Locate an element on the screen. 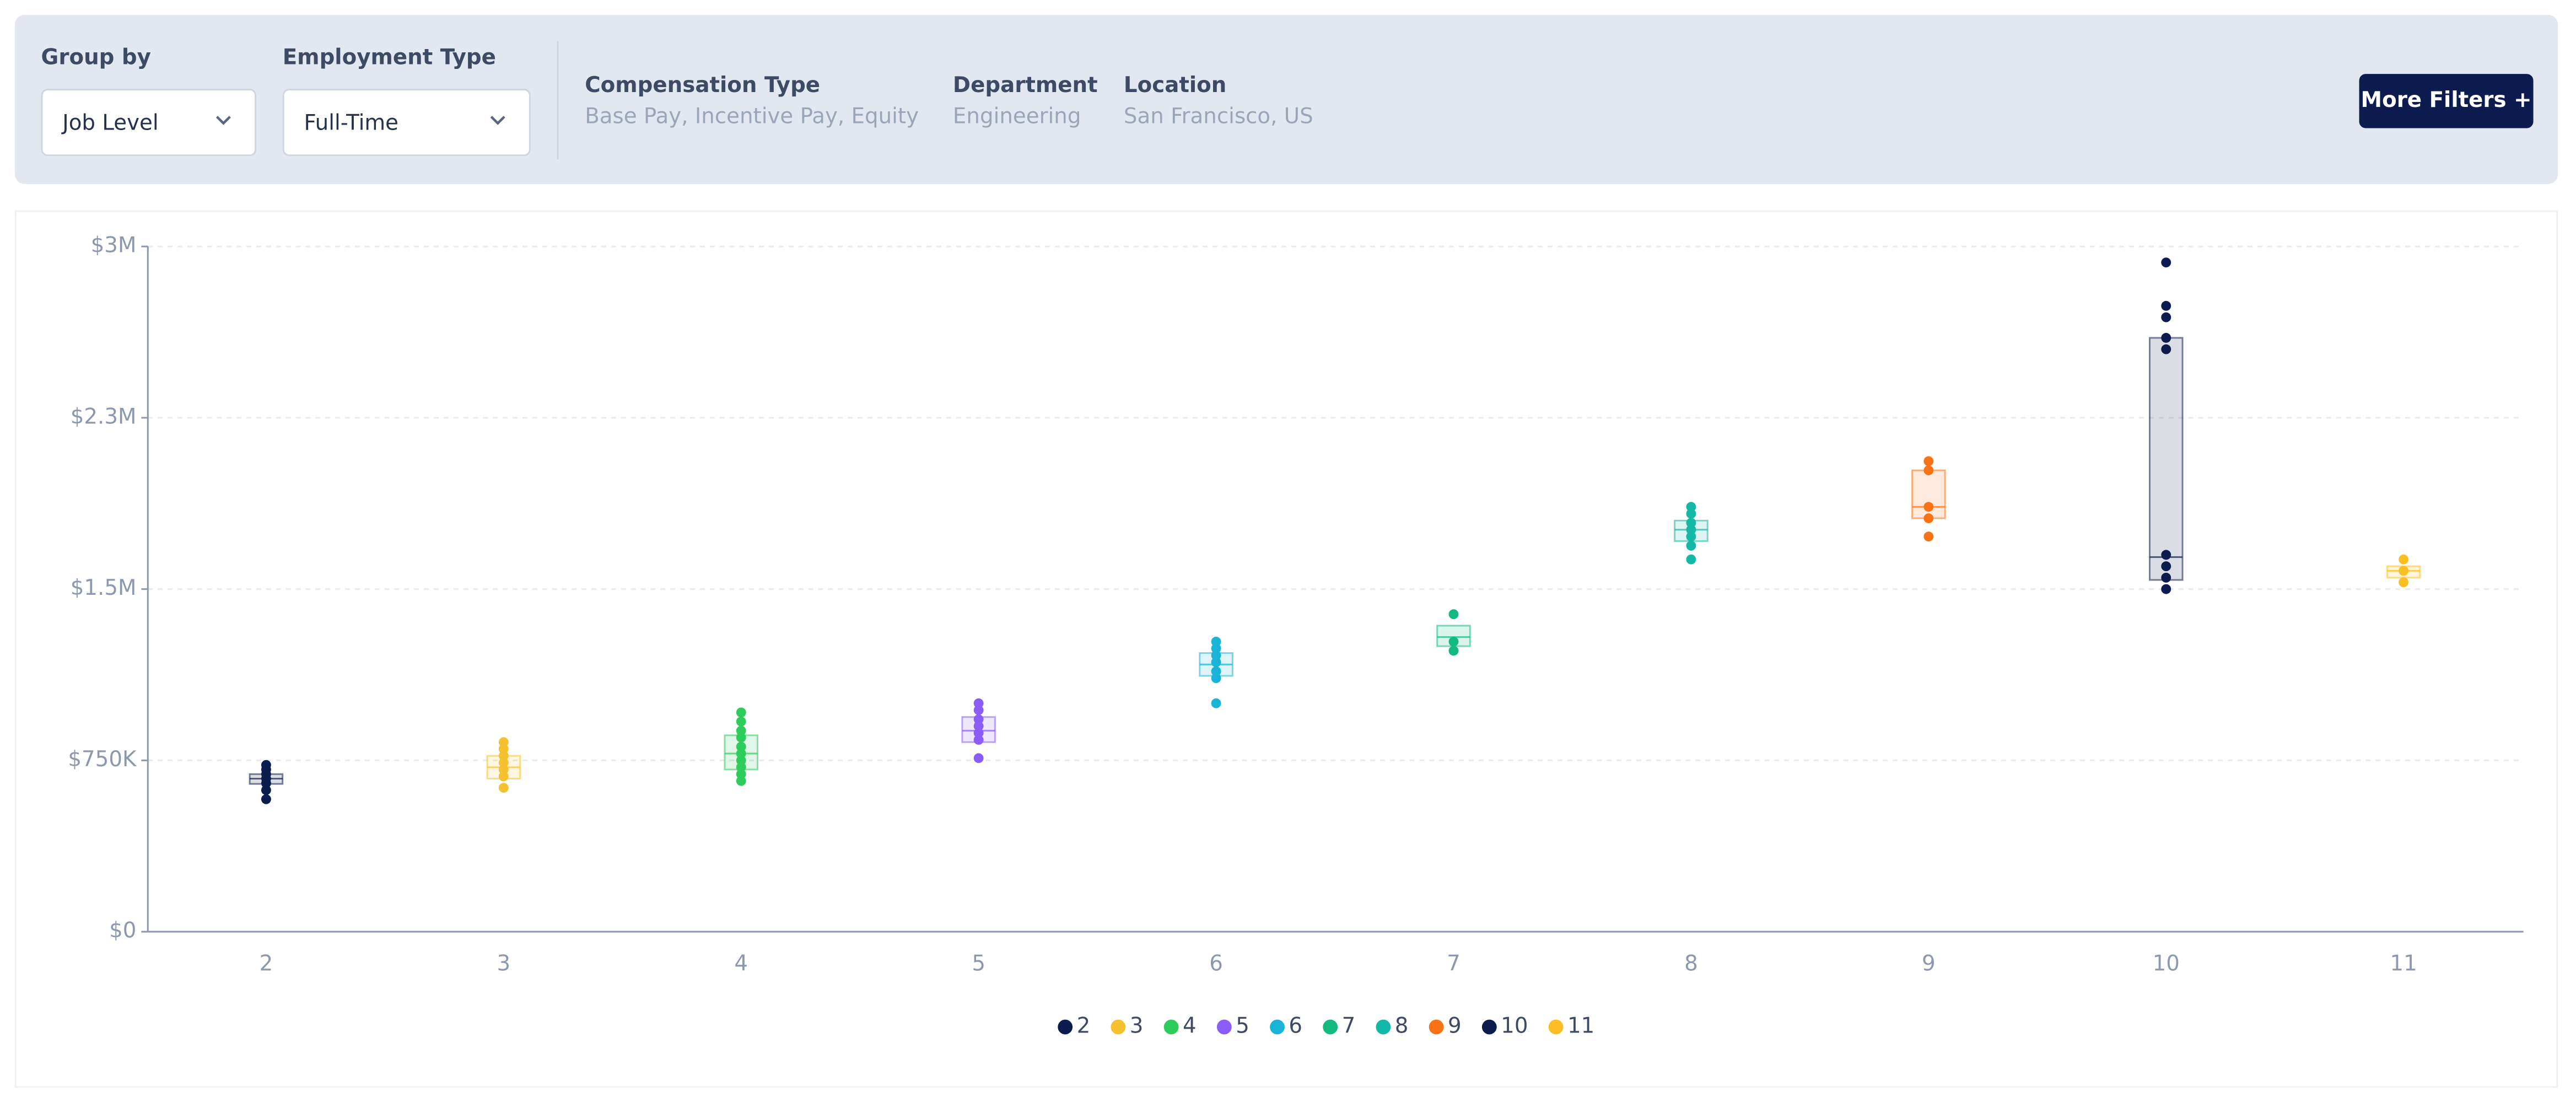 This screenshot has height=1108, width=2576. filter-value: San Francisco, US is located at coordinates (1218, 117).